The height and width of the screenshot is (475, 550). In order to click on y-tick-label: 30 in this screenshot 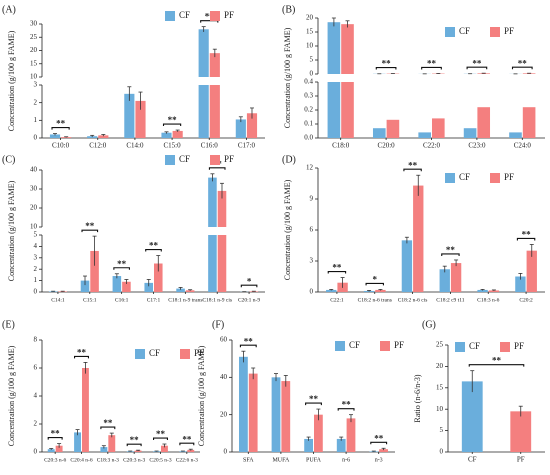, I will do `click(34, 189)`.